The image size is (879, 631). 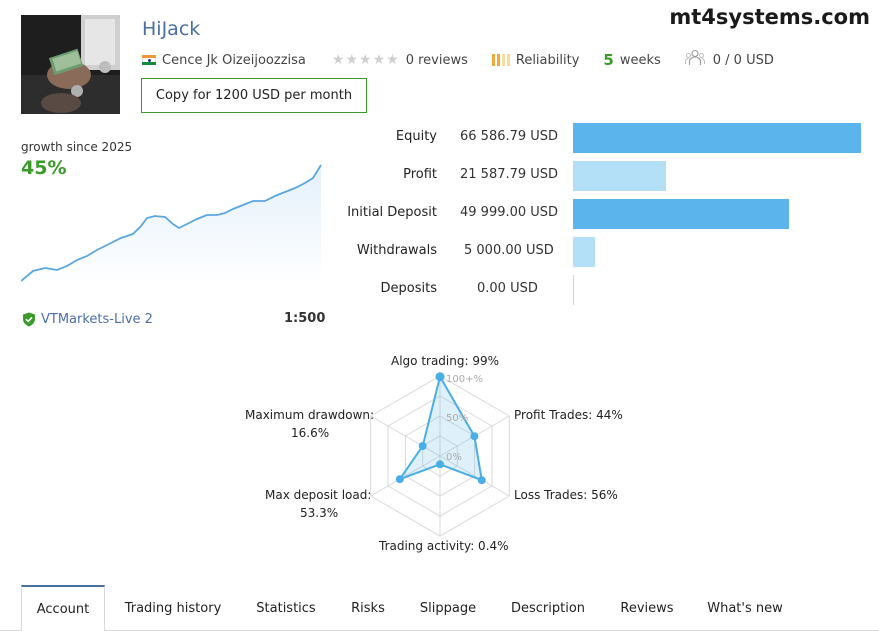 I want to click on weeks-label: weeks, so click(x=640, y=60).